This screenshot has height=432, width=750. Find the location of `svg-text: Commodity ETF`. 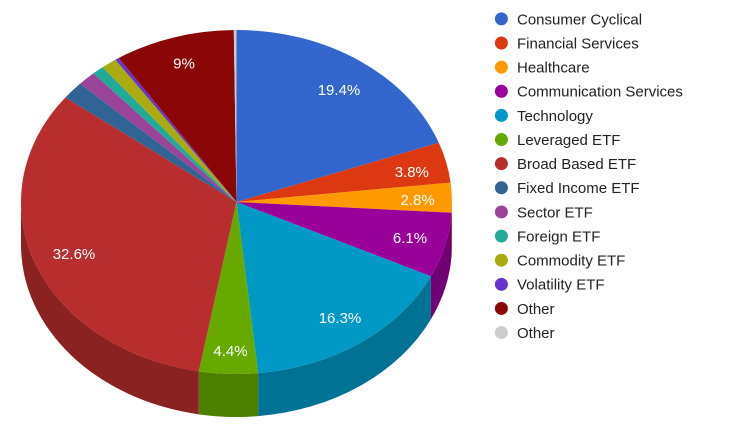

svg-text: Commodity ETF is located at coordinates (571, 261).